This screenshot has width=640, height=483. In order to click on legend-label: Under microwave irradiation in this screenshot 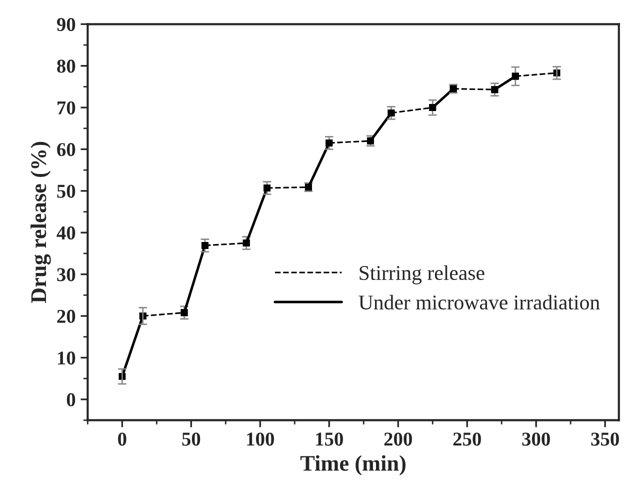, I will do `click(479, 302)`.